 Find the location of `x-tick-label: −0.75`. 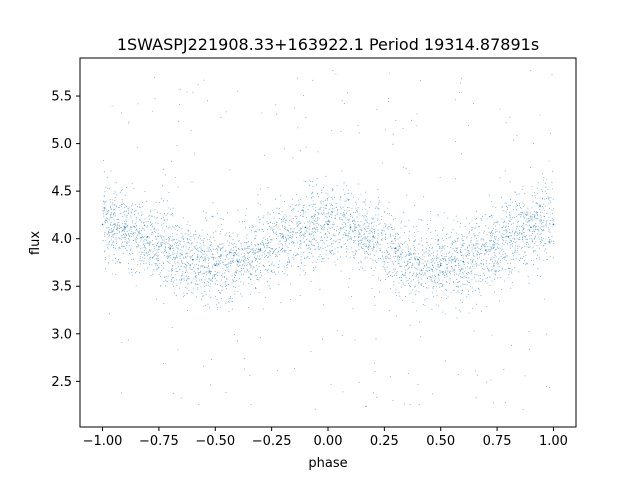

x-tick-label: −0.75 is located at coordinates (159, 441).